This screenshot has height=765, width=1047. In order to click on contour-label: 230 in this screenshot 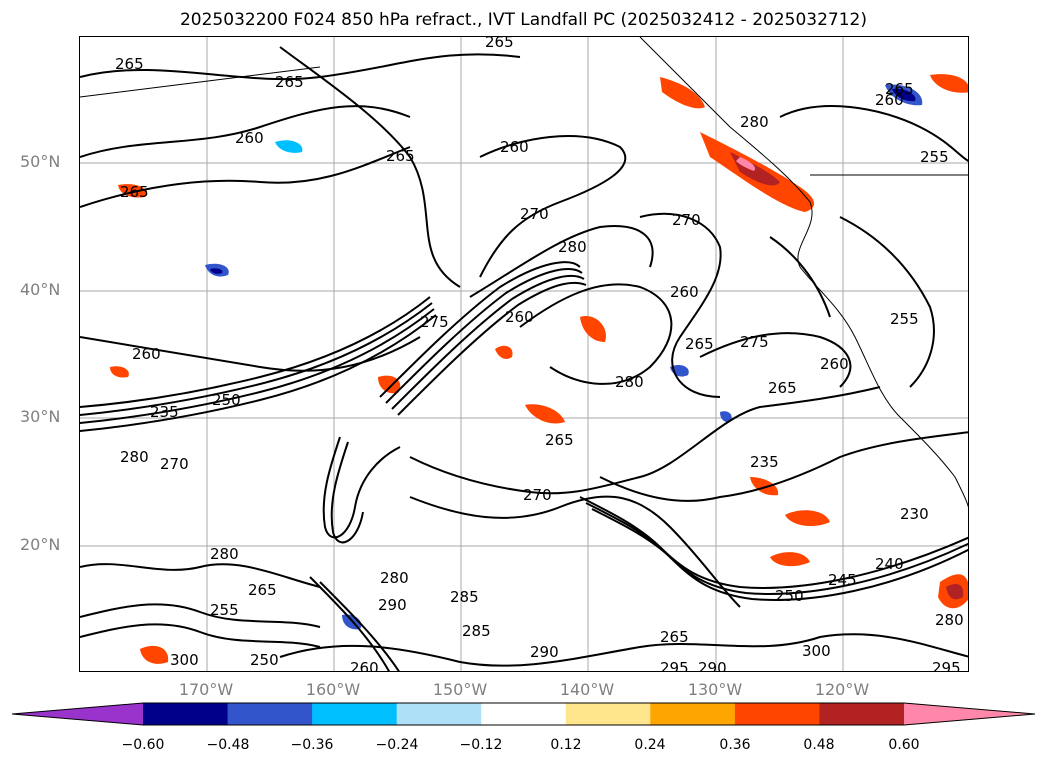, I will do `click(914, 514)`.